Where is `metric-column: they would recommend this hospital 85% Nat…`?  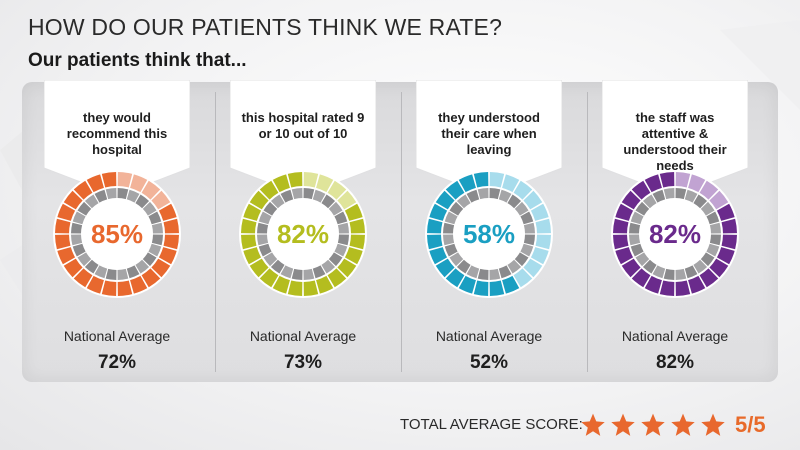
metric-column: they would recommend this hospital 85% Nat… is located at coordinates (117, 231).